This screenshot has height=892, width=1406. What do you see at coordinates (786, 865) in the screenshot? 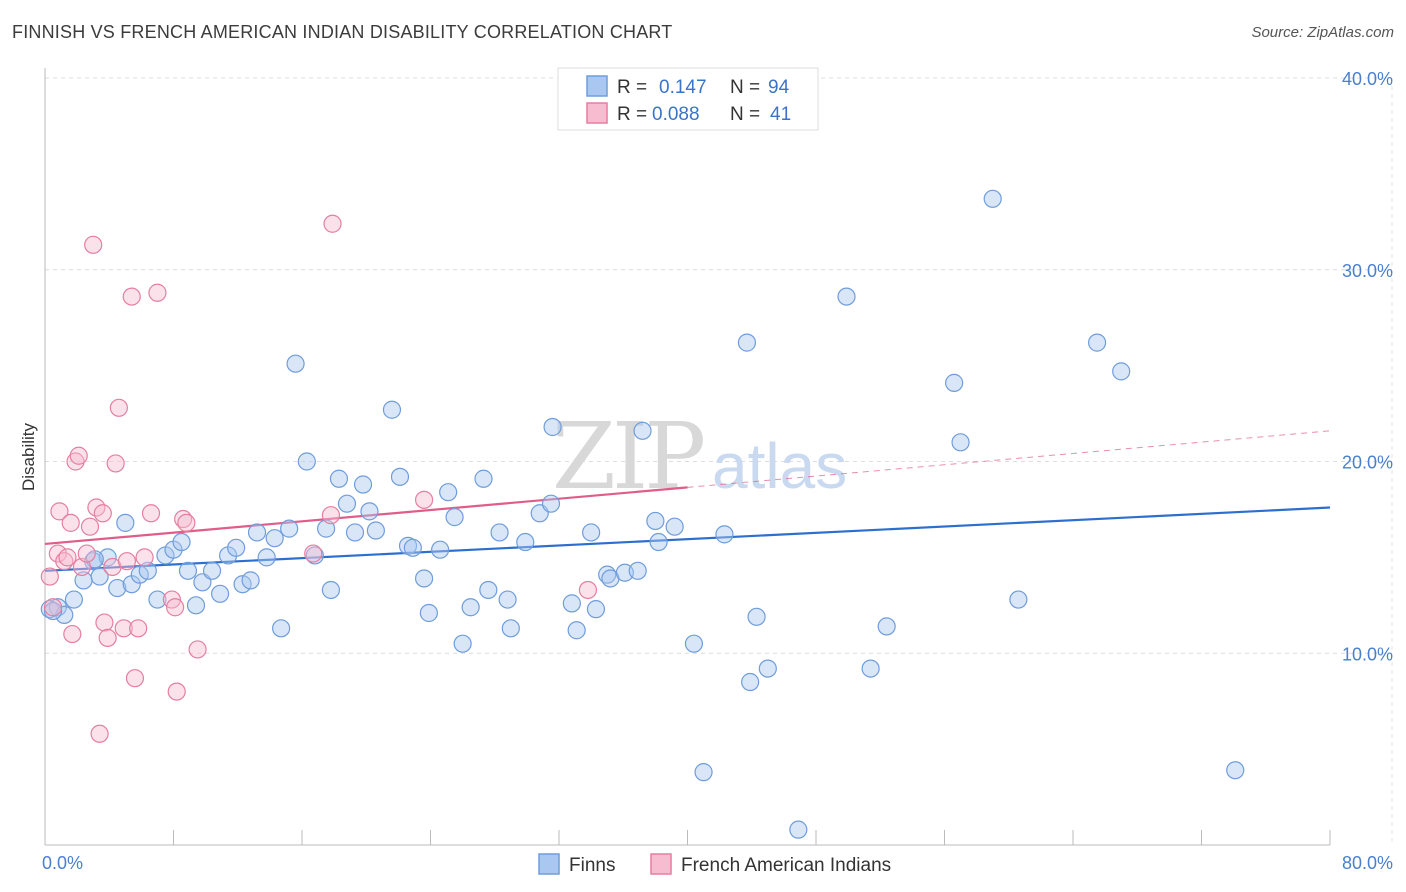
I see `bottom-legend-label-fai: French American Indians` at bounding box center [786, 865].